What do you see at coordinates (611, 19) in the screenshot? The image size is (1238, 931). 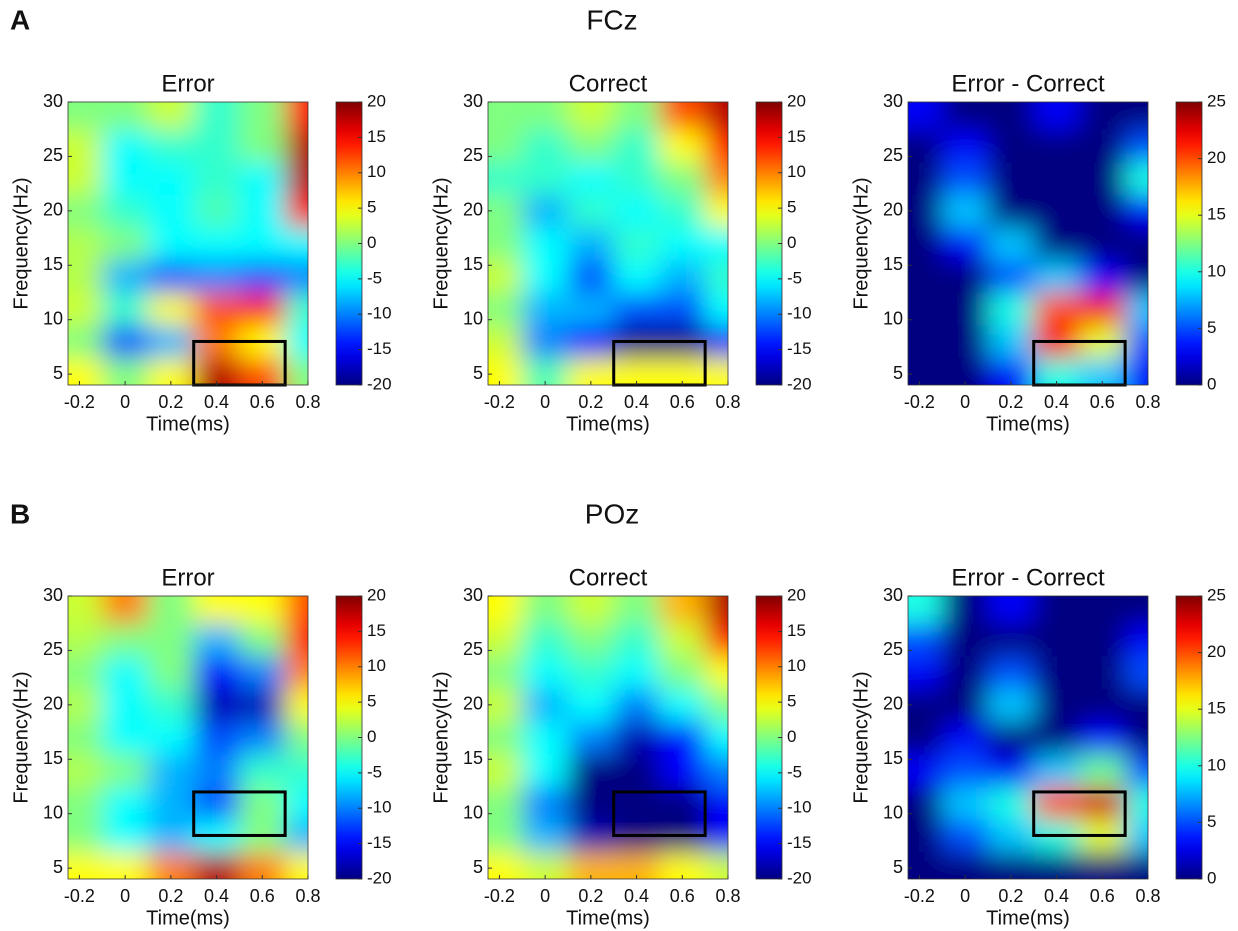 I see `section-title: FCz` at bounding box center [611, 19].